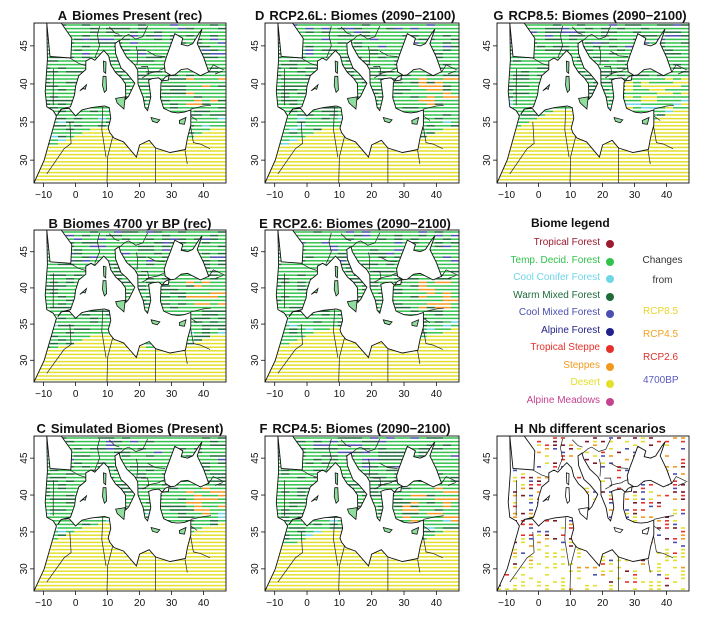 Image resolution: width=720 pixels, height=622 pixels. What do you see at coordinates (565, 347) in the screenshot?
I see `legend-item-label: Tropical Steppe` at bounding box center [565, 347].